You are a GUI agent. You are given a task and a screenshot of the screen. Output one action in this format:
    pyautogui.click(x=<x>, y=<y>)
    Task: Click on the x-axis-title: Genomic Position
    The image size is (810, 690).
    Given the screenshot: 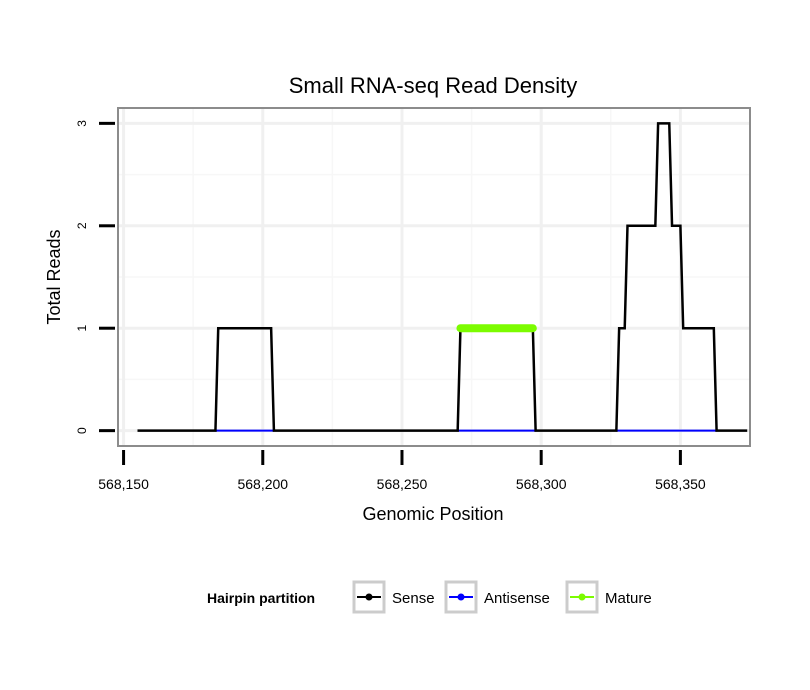 What is the action you would take?
    pyautogui.click(x=432, y=514)
    